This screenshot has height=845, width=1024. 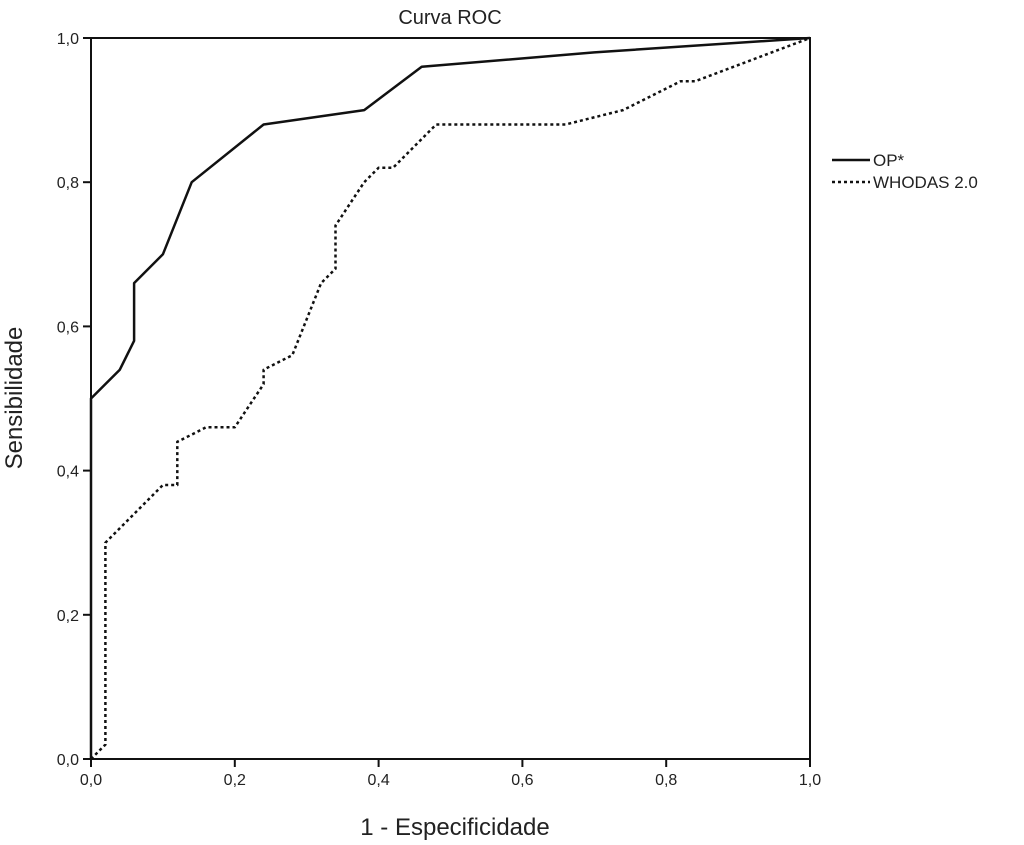 I want to click on y-tick-label: 0,0, so click(x=68, y=760).